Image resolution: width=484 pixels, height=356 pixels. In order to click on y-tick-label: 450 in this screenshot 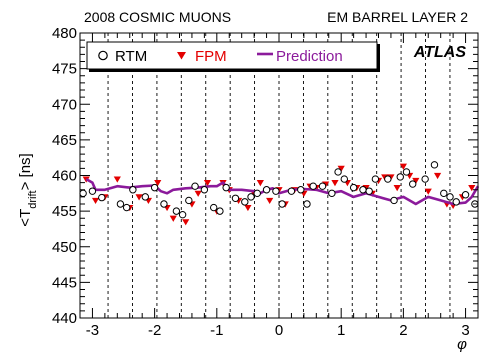, I will do `click(64, 247)`.